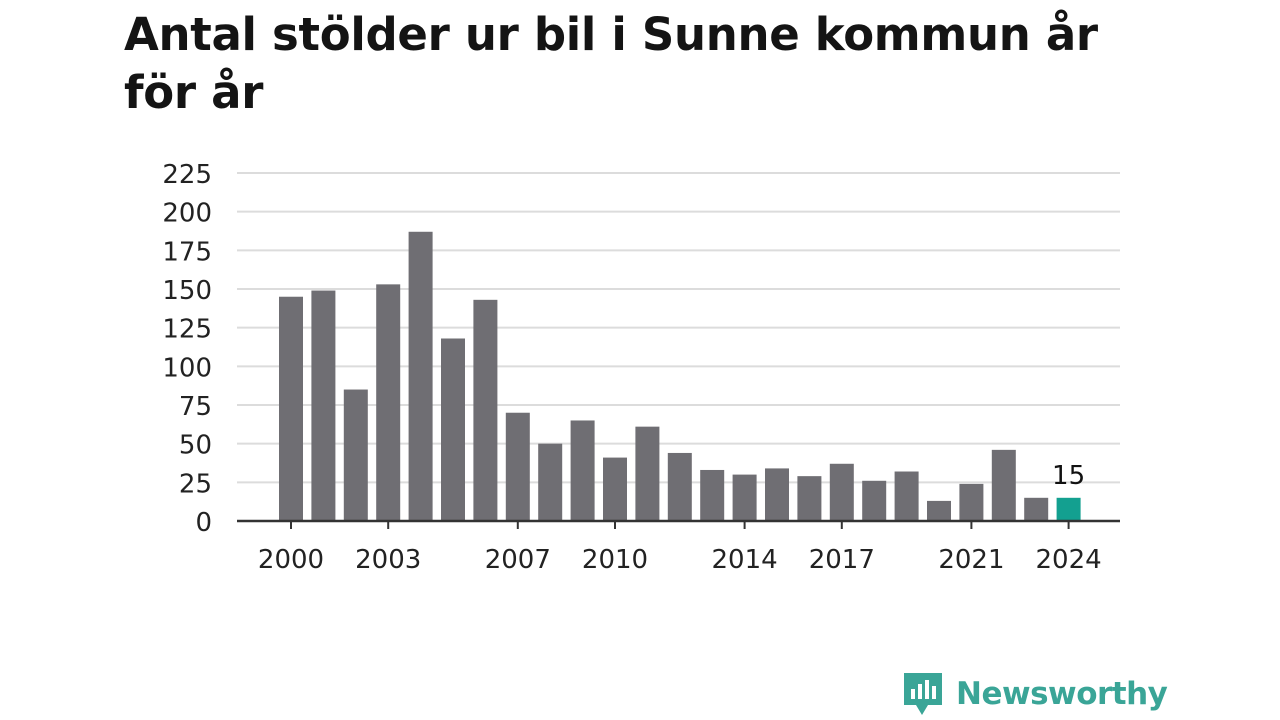 The height and width of the screenshot is (720, 1280). I want to click on x-tick-label: 2021, so click(971, 560).